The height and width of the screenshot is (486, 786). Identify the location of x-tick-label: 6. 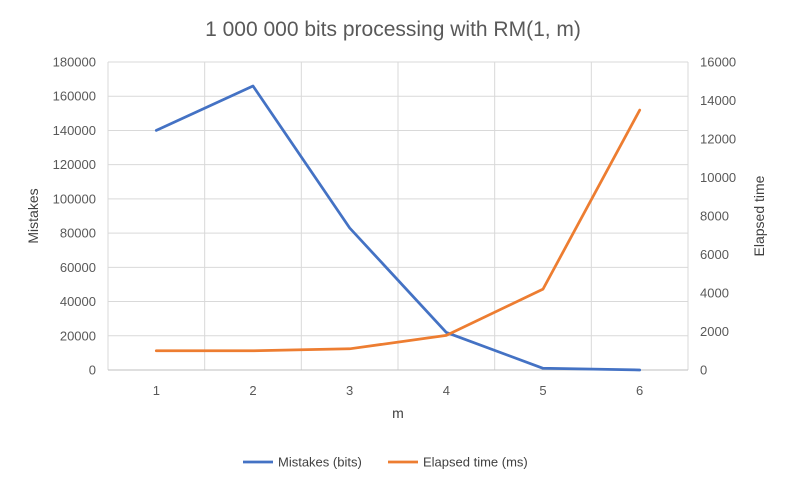
(639, 390).